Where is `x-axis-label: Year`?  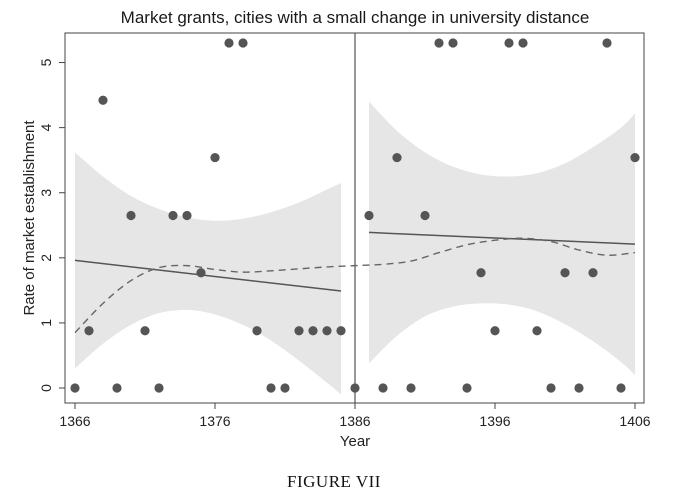
x-axis-label: Year is located at coordinates (355, 441).